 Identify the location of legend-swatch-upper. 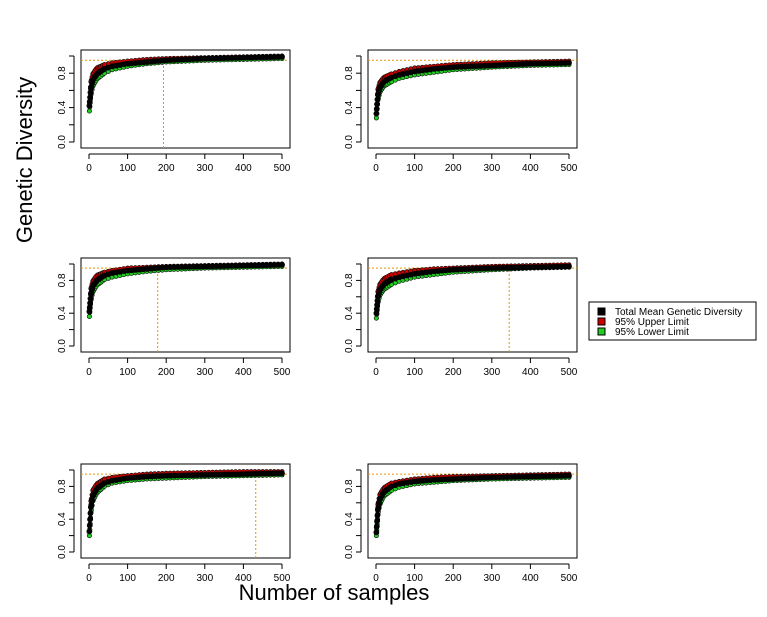
(601, 321).